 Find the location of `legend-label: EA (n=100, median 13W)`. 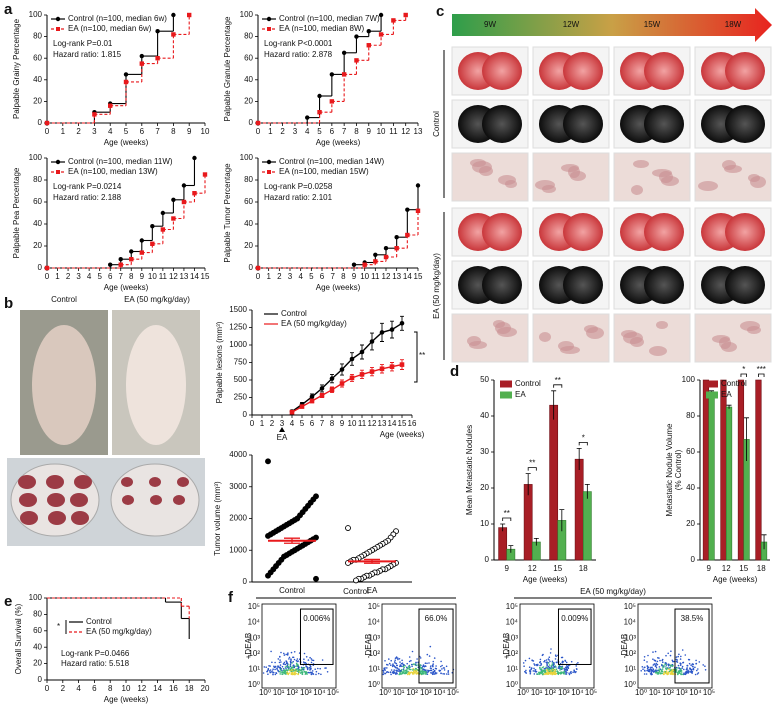

legend-label: EA (n=100, median 13W) is located at coordinates (113, 171).